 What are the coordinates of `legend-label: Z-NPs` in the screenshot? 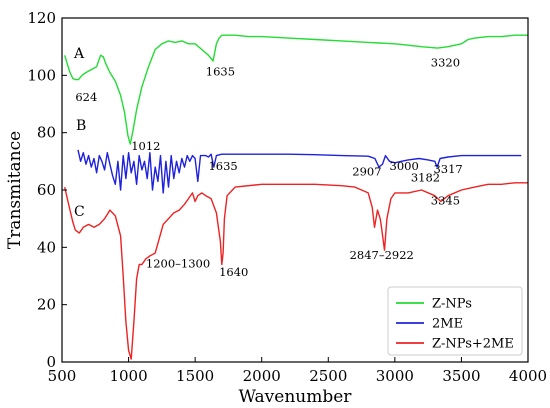 It's located at (452, 304).